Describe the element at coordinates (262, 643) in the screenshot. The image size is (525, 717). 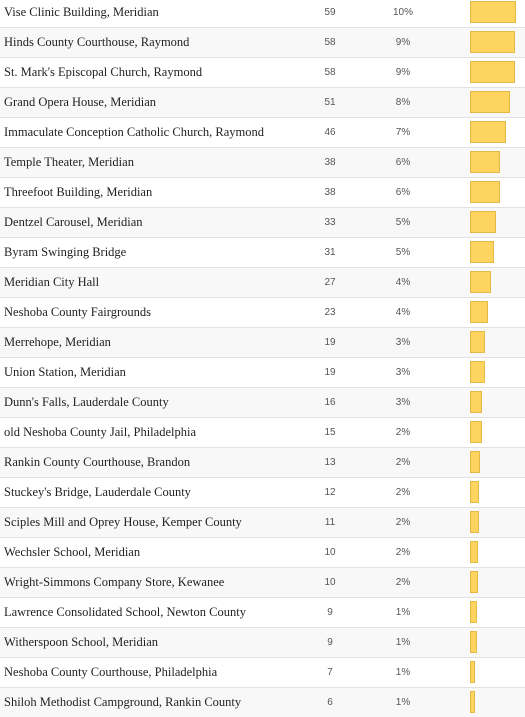
I see `table-row: Witherspoon School, Meridian 9 1%` at that location.